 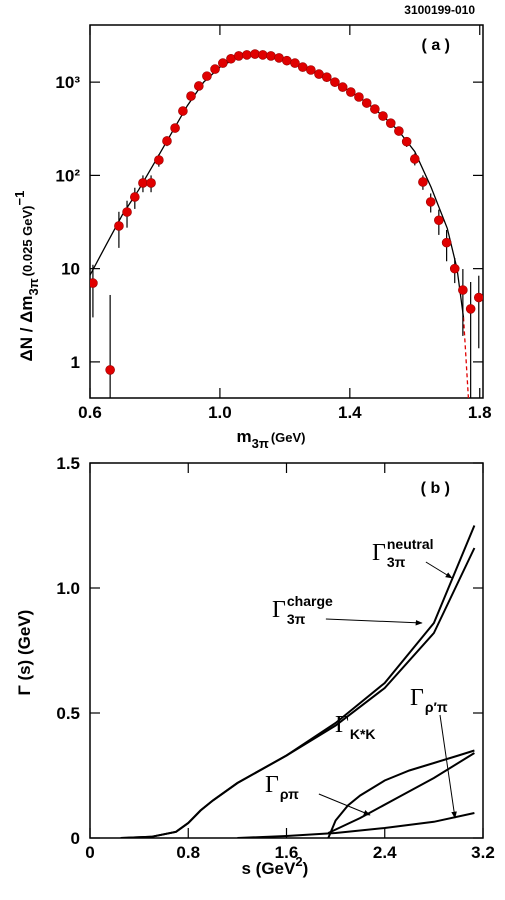 What do you see at coordinates (67, 82) in the screenshot?
I see `y-tick-label: 10³` at bounding box center [67, 82].